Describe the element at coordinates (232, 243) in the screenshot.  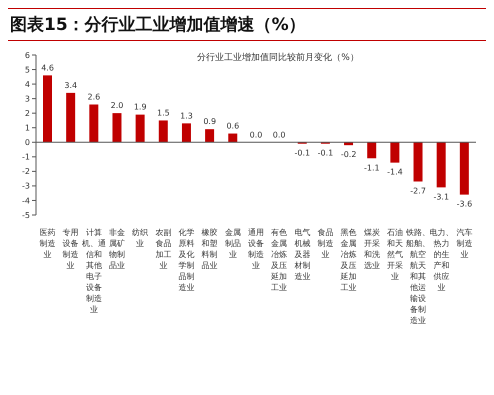
I see `x-tick-label: 金属制品业` at that location.